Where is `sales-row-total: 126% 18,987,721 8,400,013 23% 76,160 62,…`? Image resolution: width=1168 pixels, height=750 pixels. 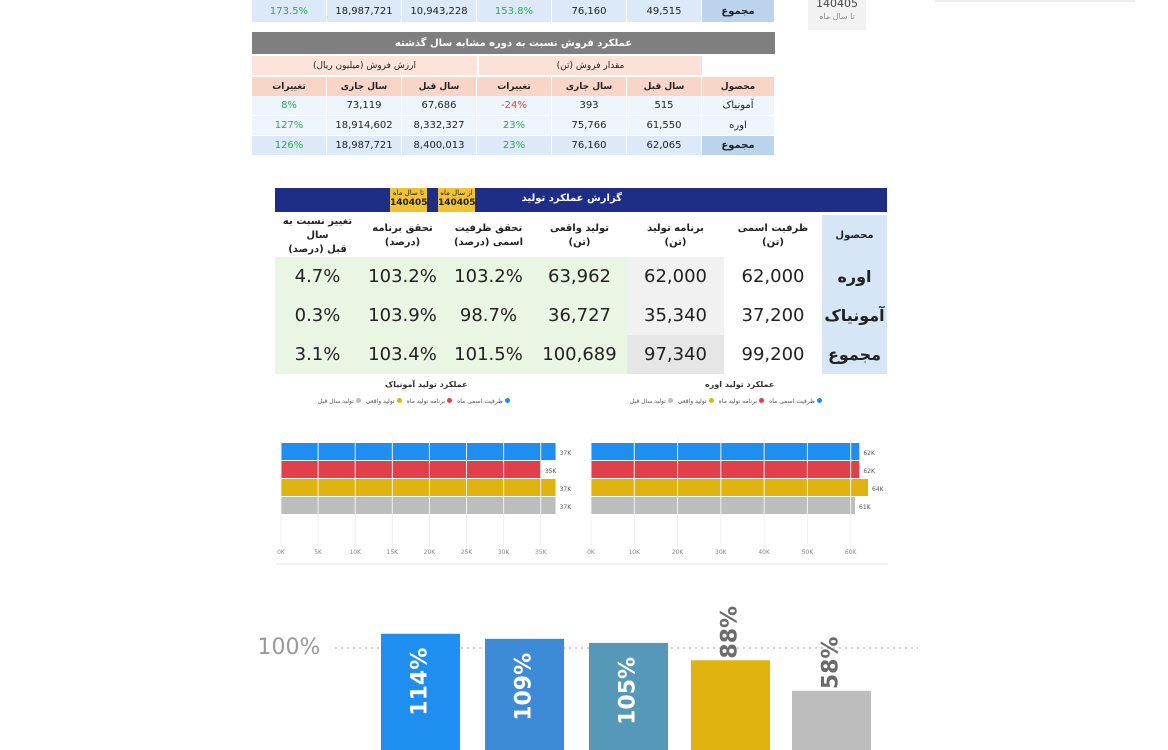 sales-row-total: 126% 18,987,721 8,400,013 23% 76,160 62,… is located at coordinates (513, 145).